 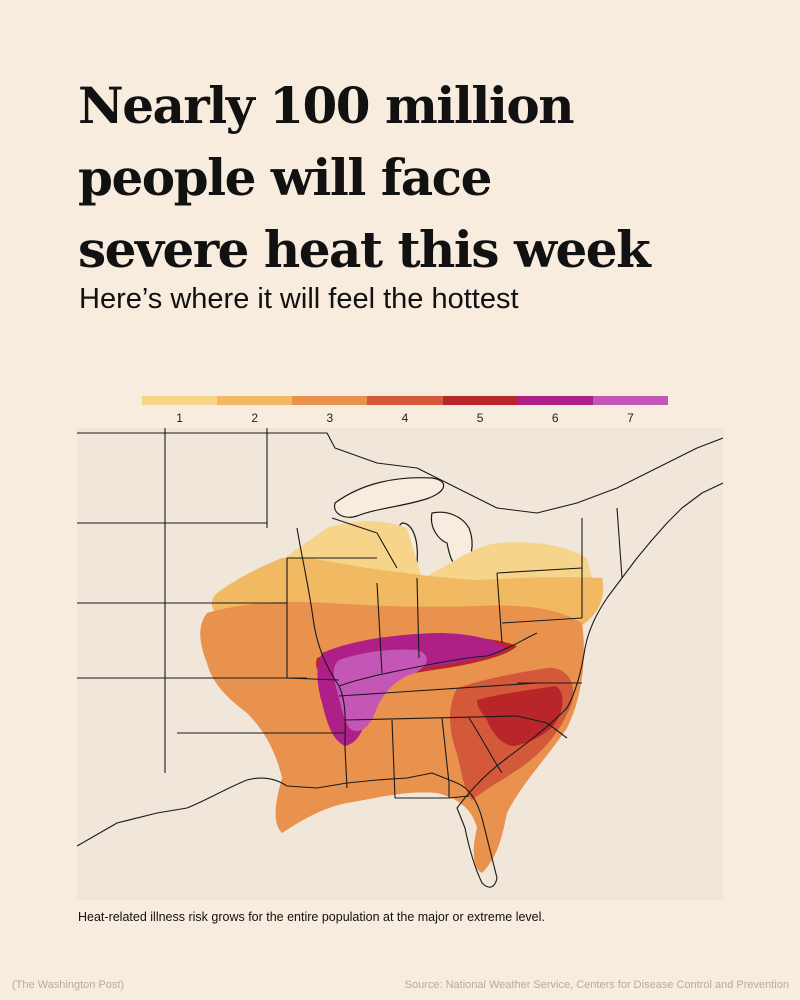 I want to click on legend-label-4: 4, so click(x=405, y=418).